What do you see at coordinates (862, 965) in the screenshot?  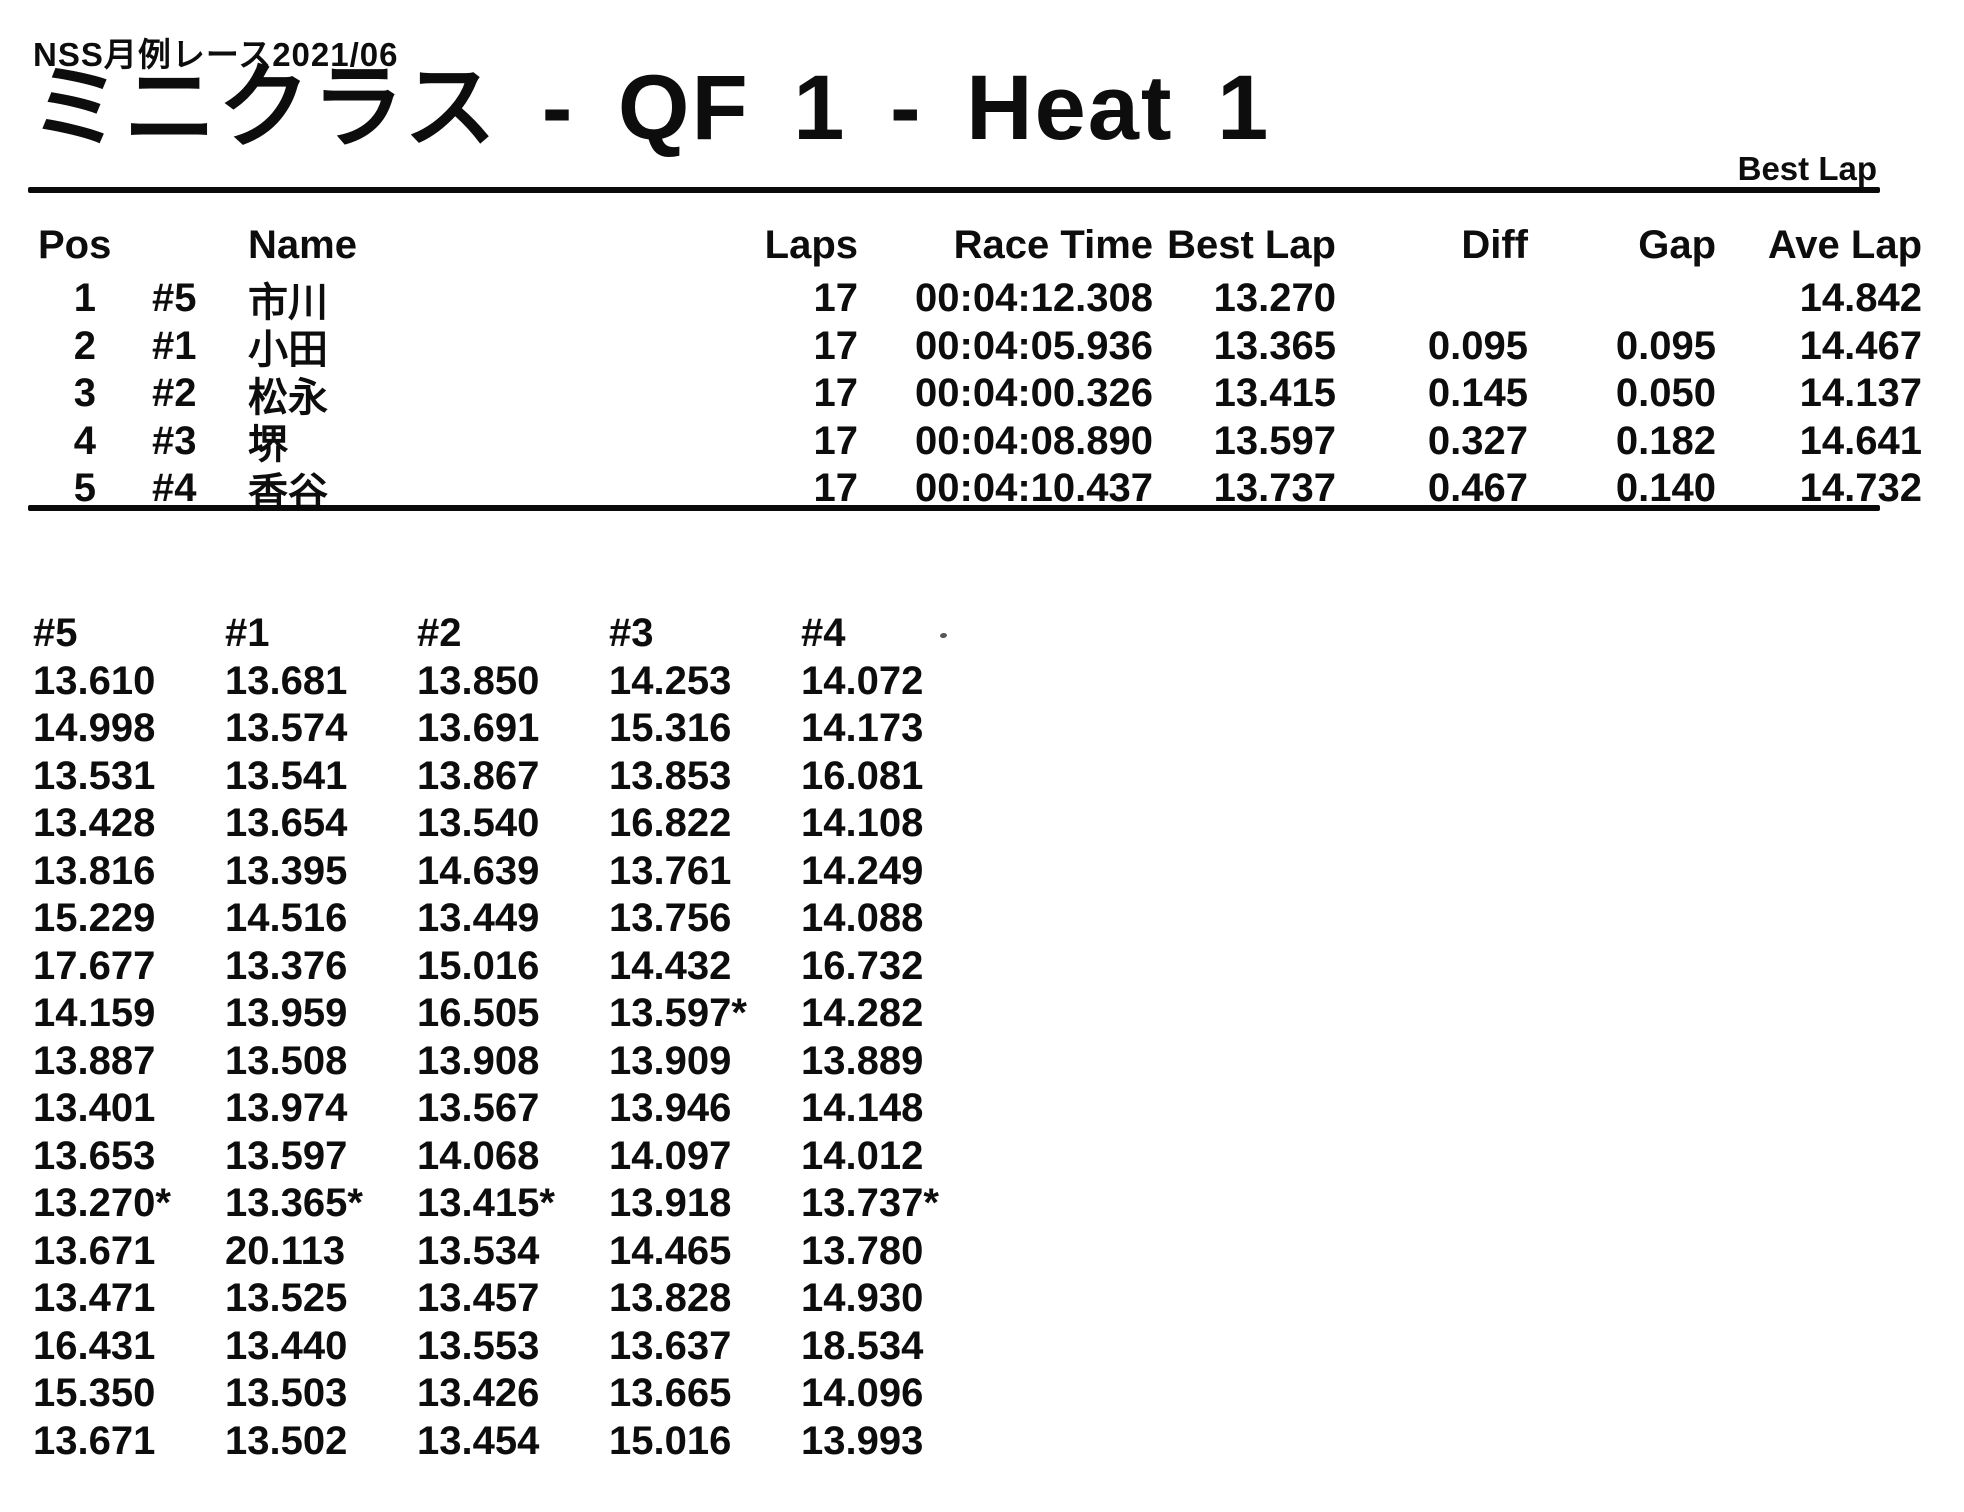 I see `lap-time-cell: 16.732` at bounding box center [862, 965].